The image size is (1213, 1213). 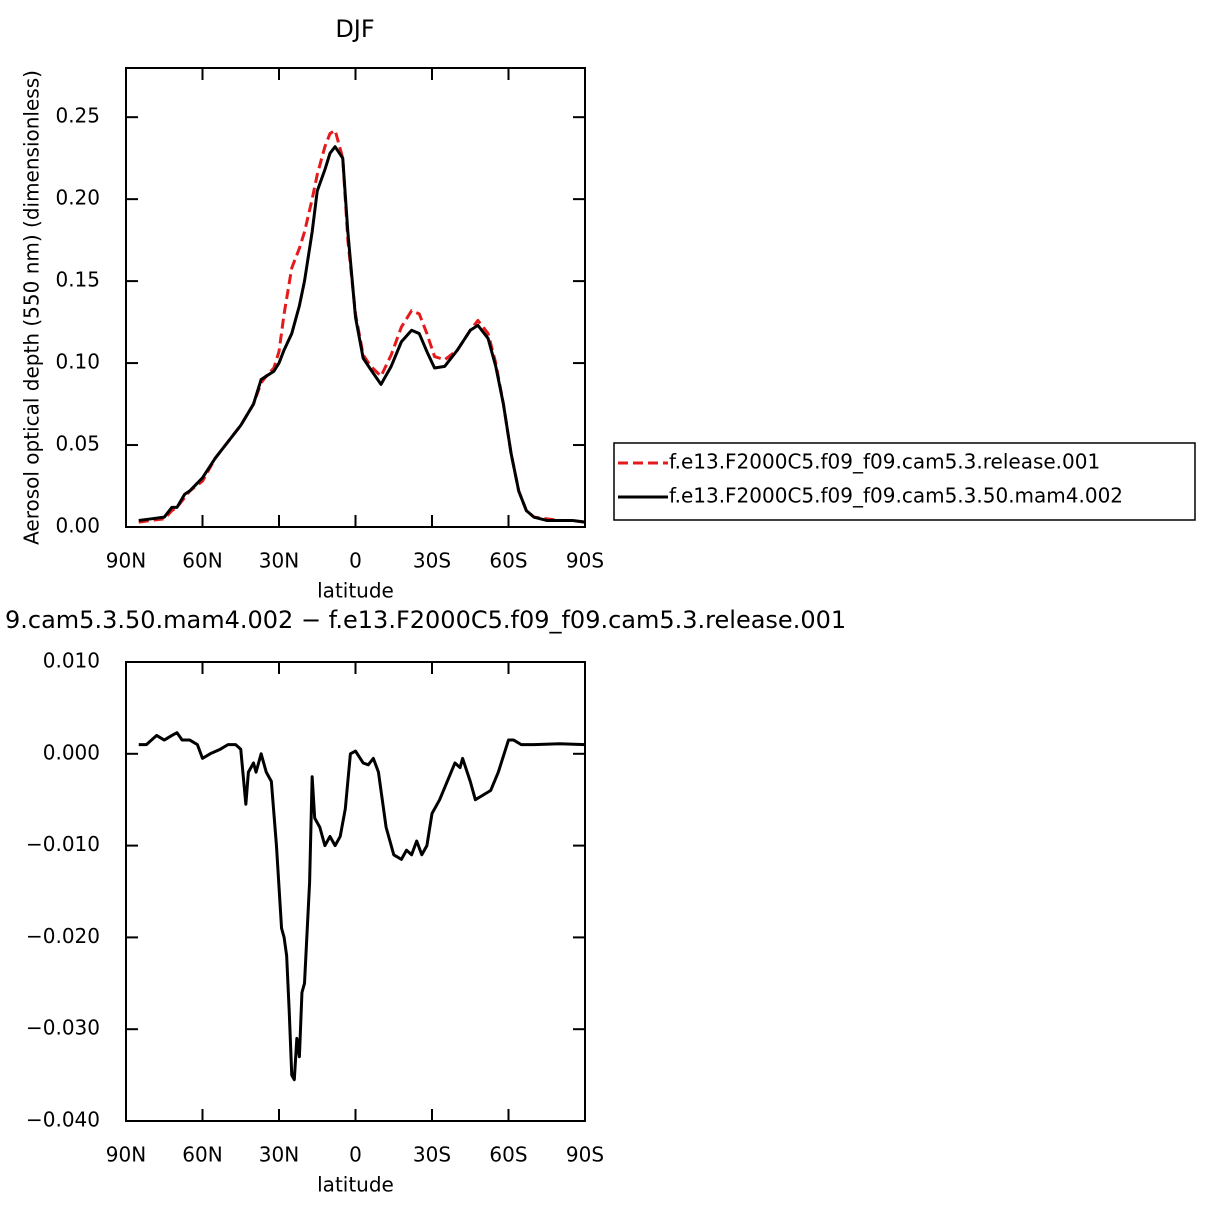 I want to click on y-tick-label: −0.020, so click(x=63, y=936).